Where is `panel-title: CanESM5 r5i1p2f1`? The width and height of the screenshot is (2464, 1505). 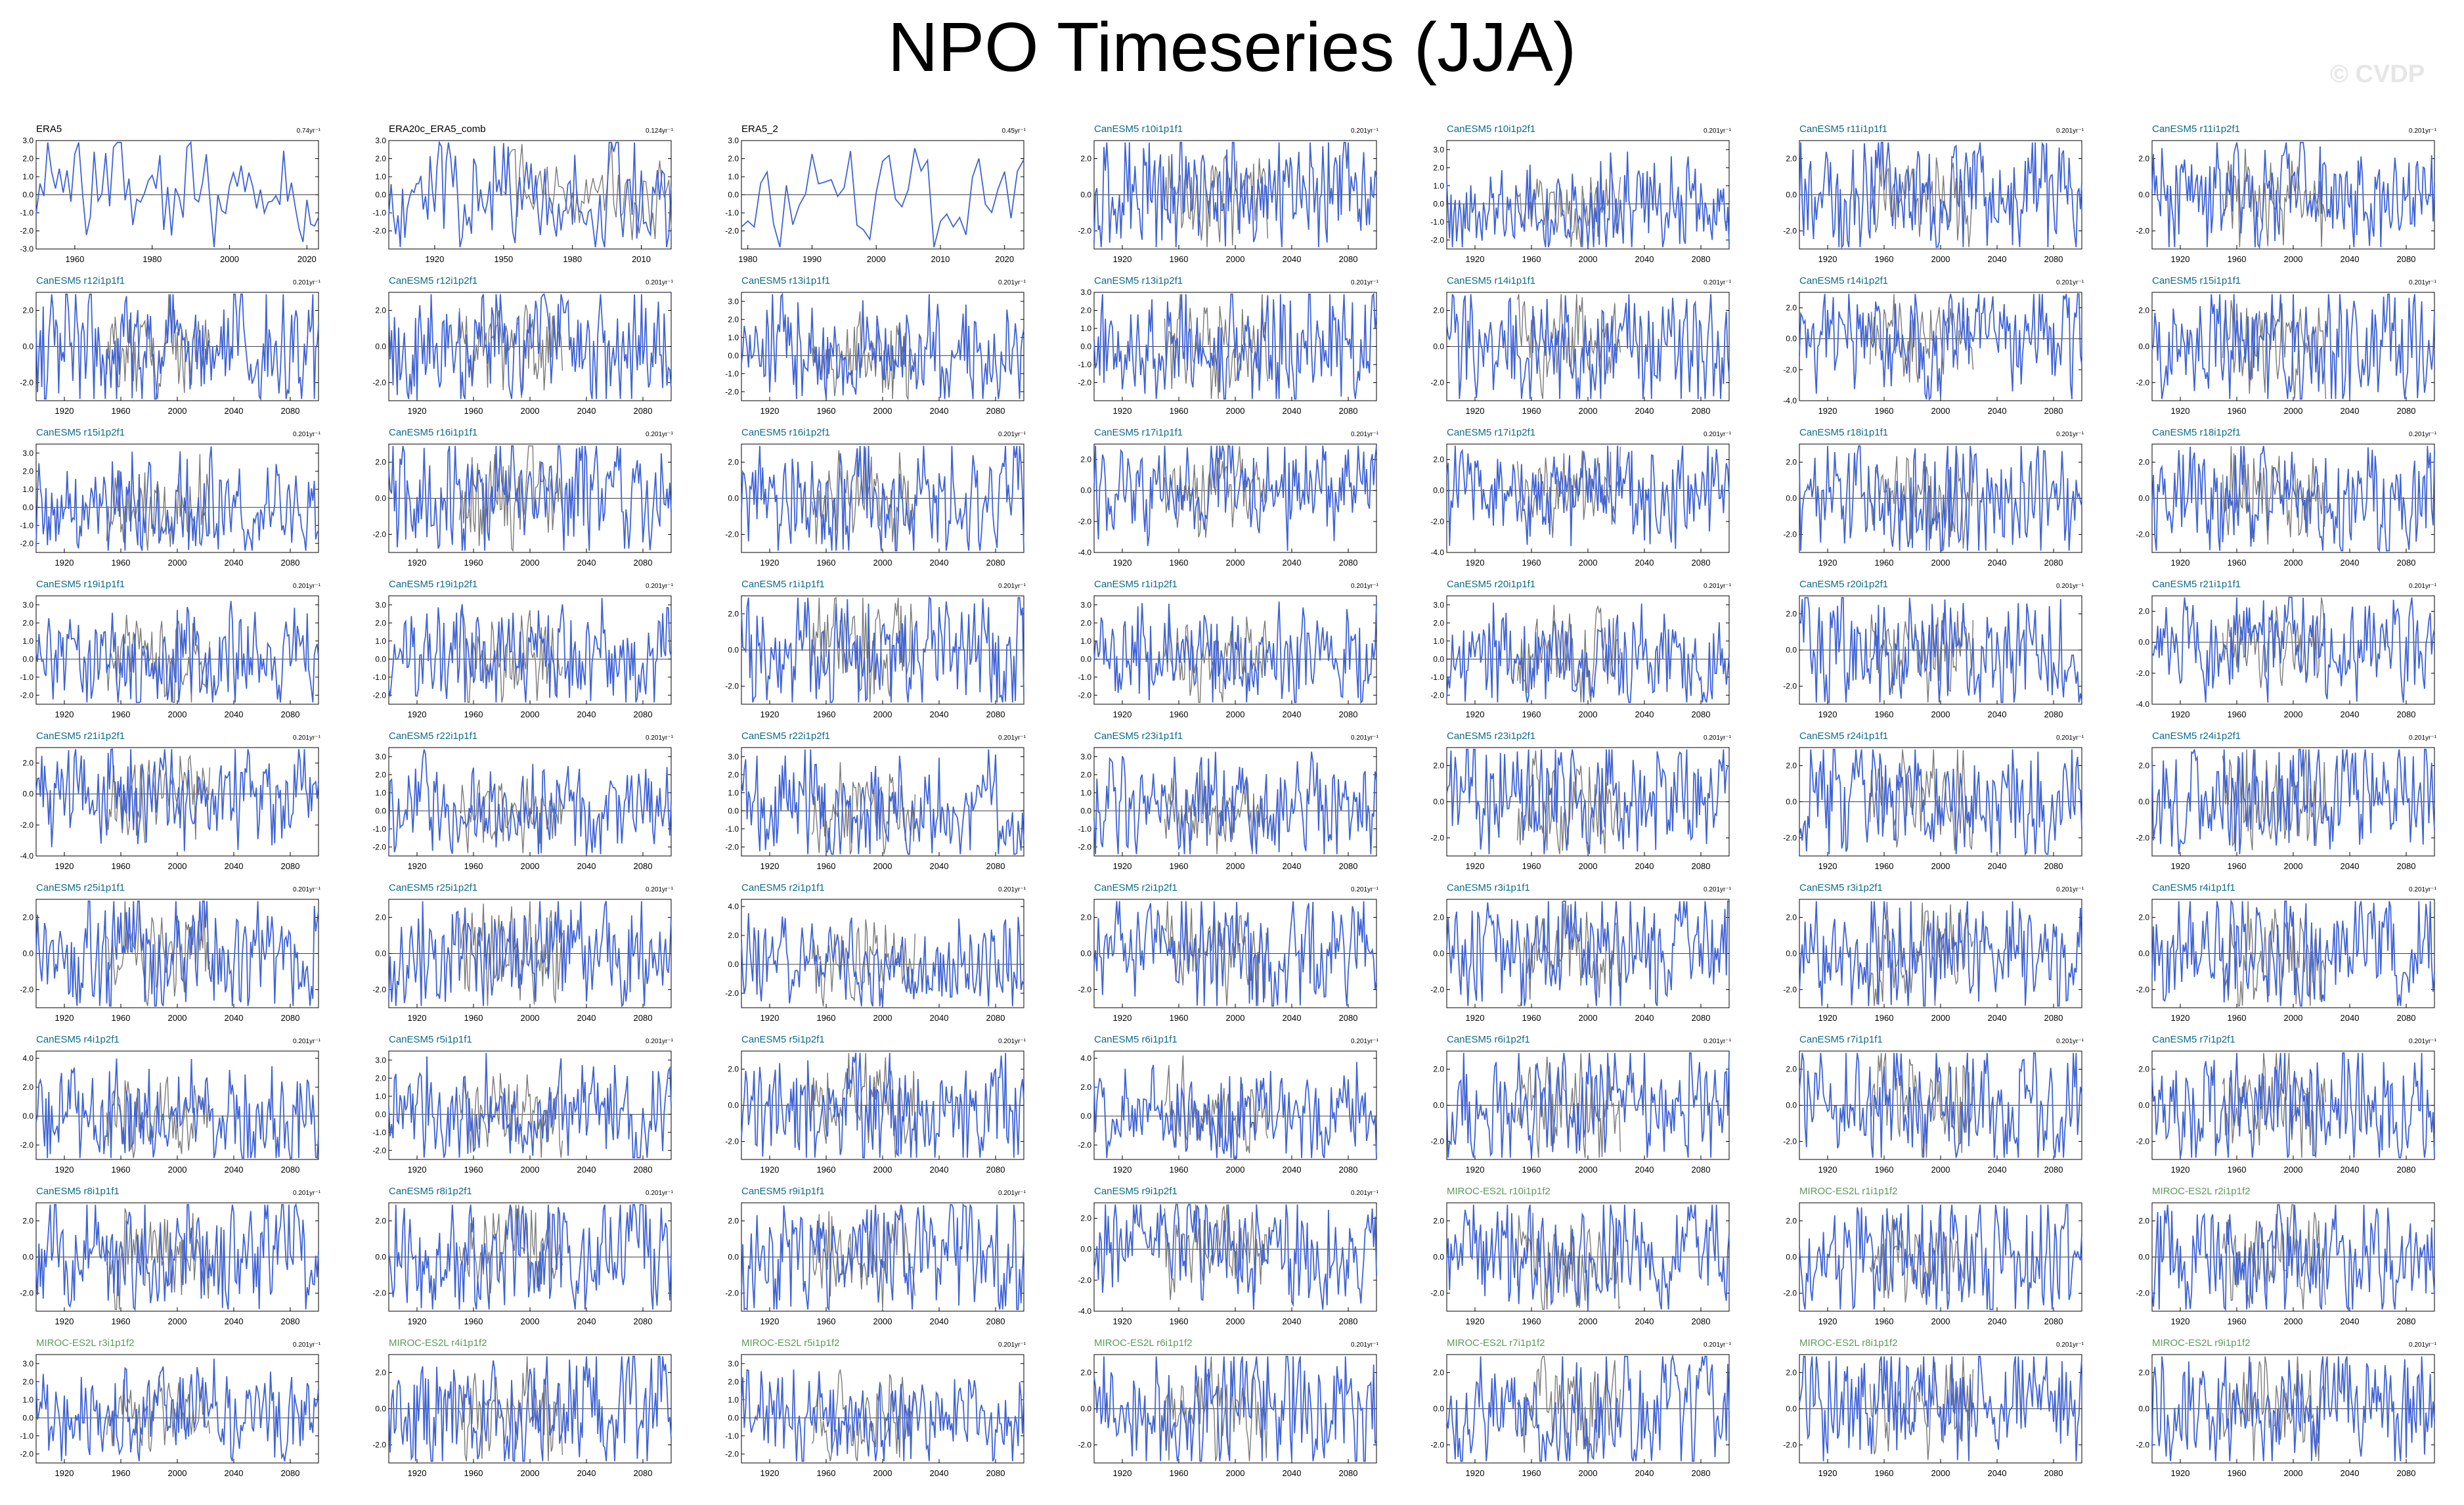 panel-title: CanESM5 r5i1p2f1 is located at coordinates (783, 1039).